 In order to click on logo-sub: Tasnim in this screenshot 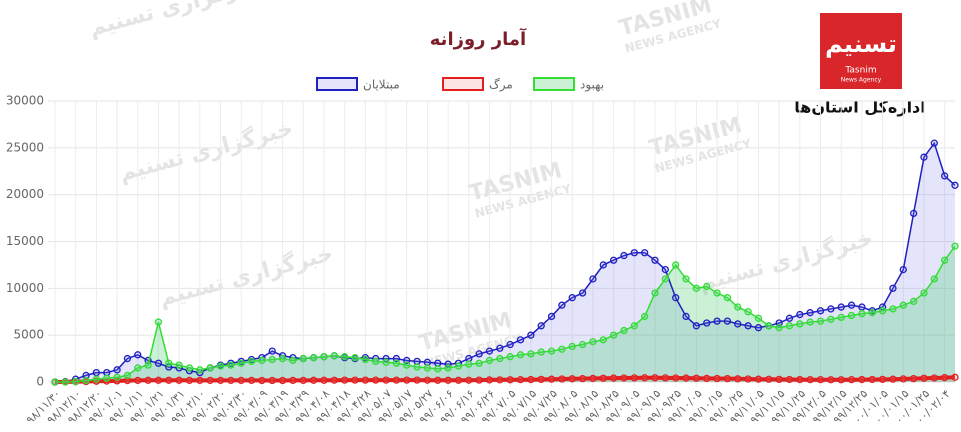, I will do `click(860, 71)`.